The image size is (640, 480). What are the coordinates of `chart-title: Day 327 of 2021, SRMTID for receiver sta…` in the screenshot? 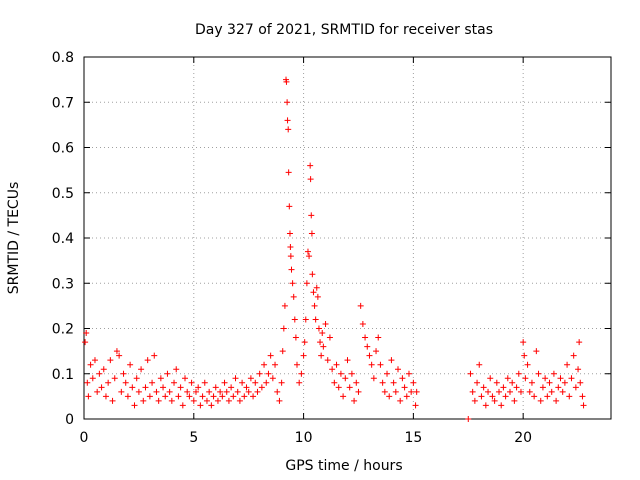 It's located at (344, 30).